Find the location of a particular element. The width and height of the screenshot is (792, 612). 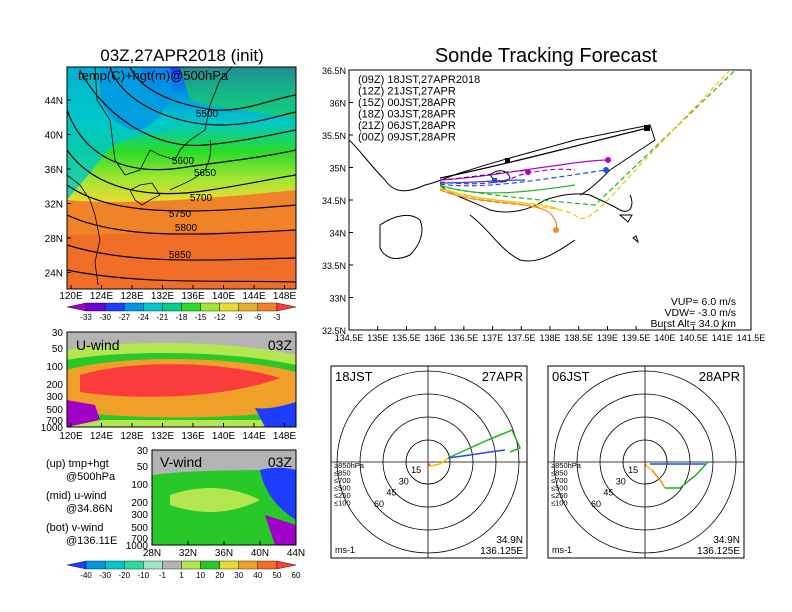

wind-colorbar-label: 30 is located at coordinates (238, 575).